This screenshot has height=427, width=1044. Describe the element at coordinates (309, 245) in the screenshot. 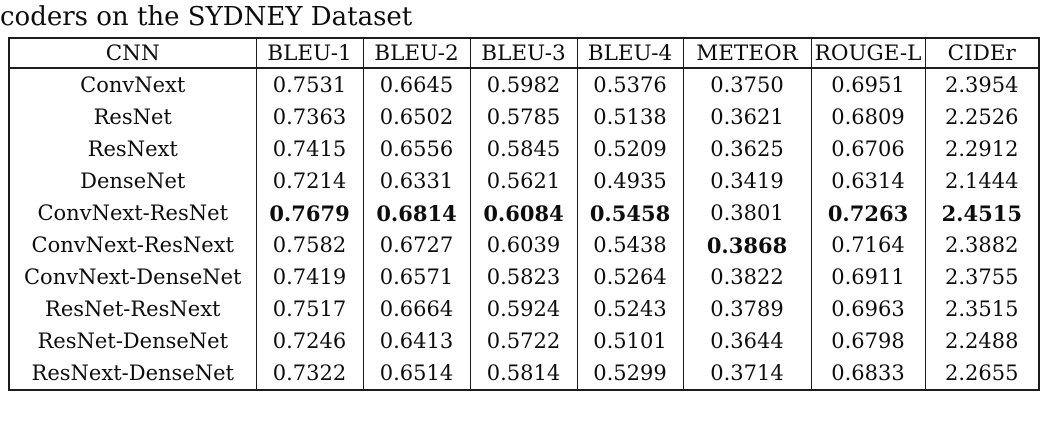

I see `metric-cell: 0.7582` at that location.